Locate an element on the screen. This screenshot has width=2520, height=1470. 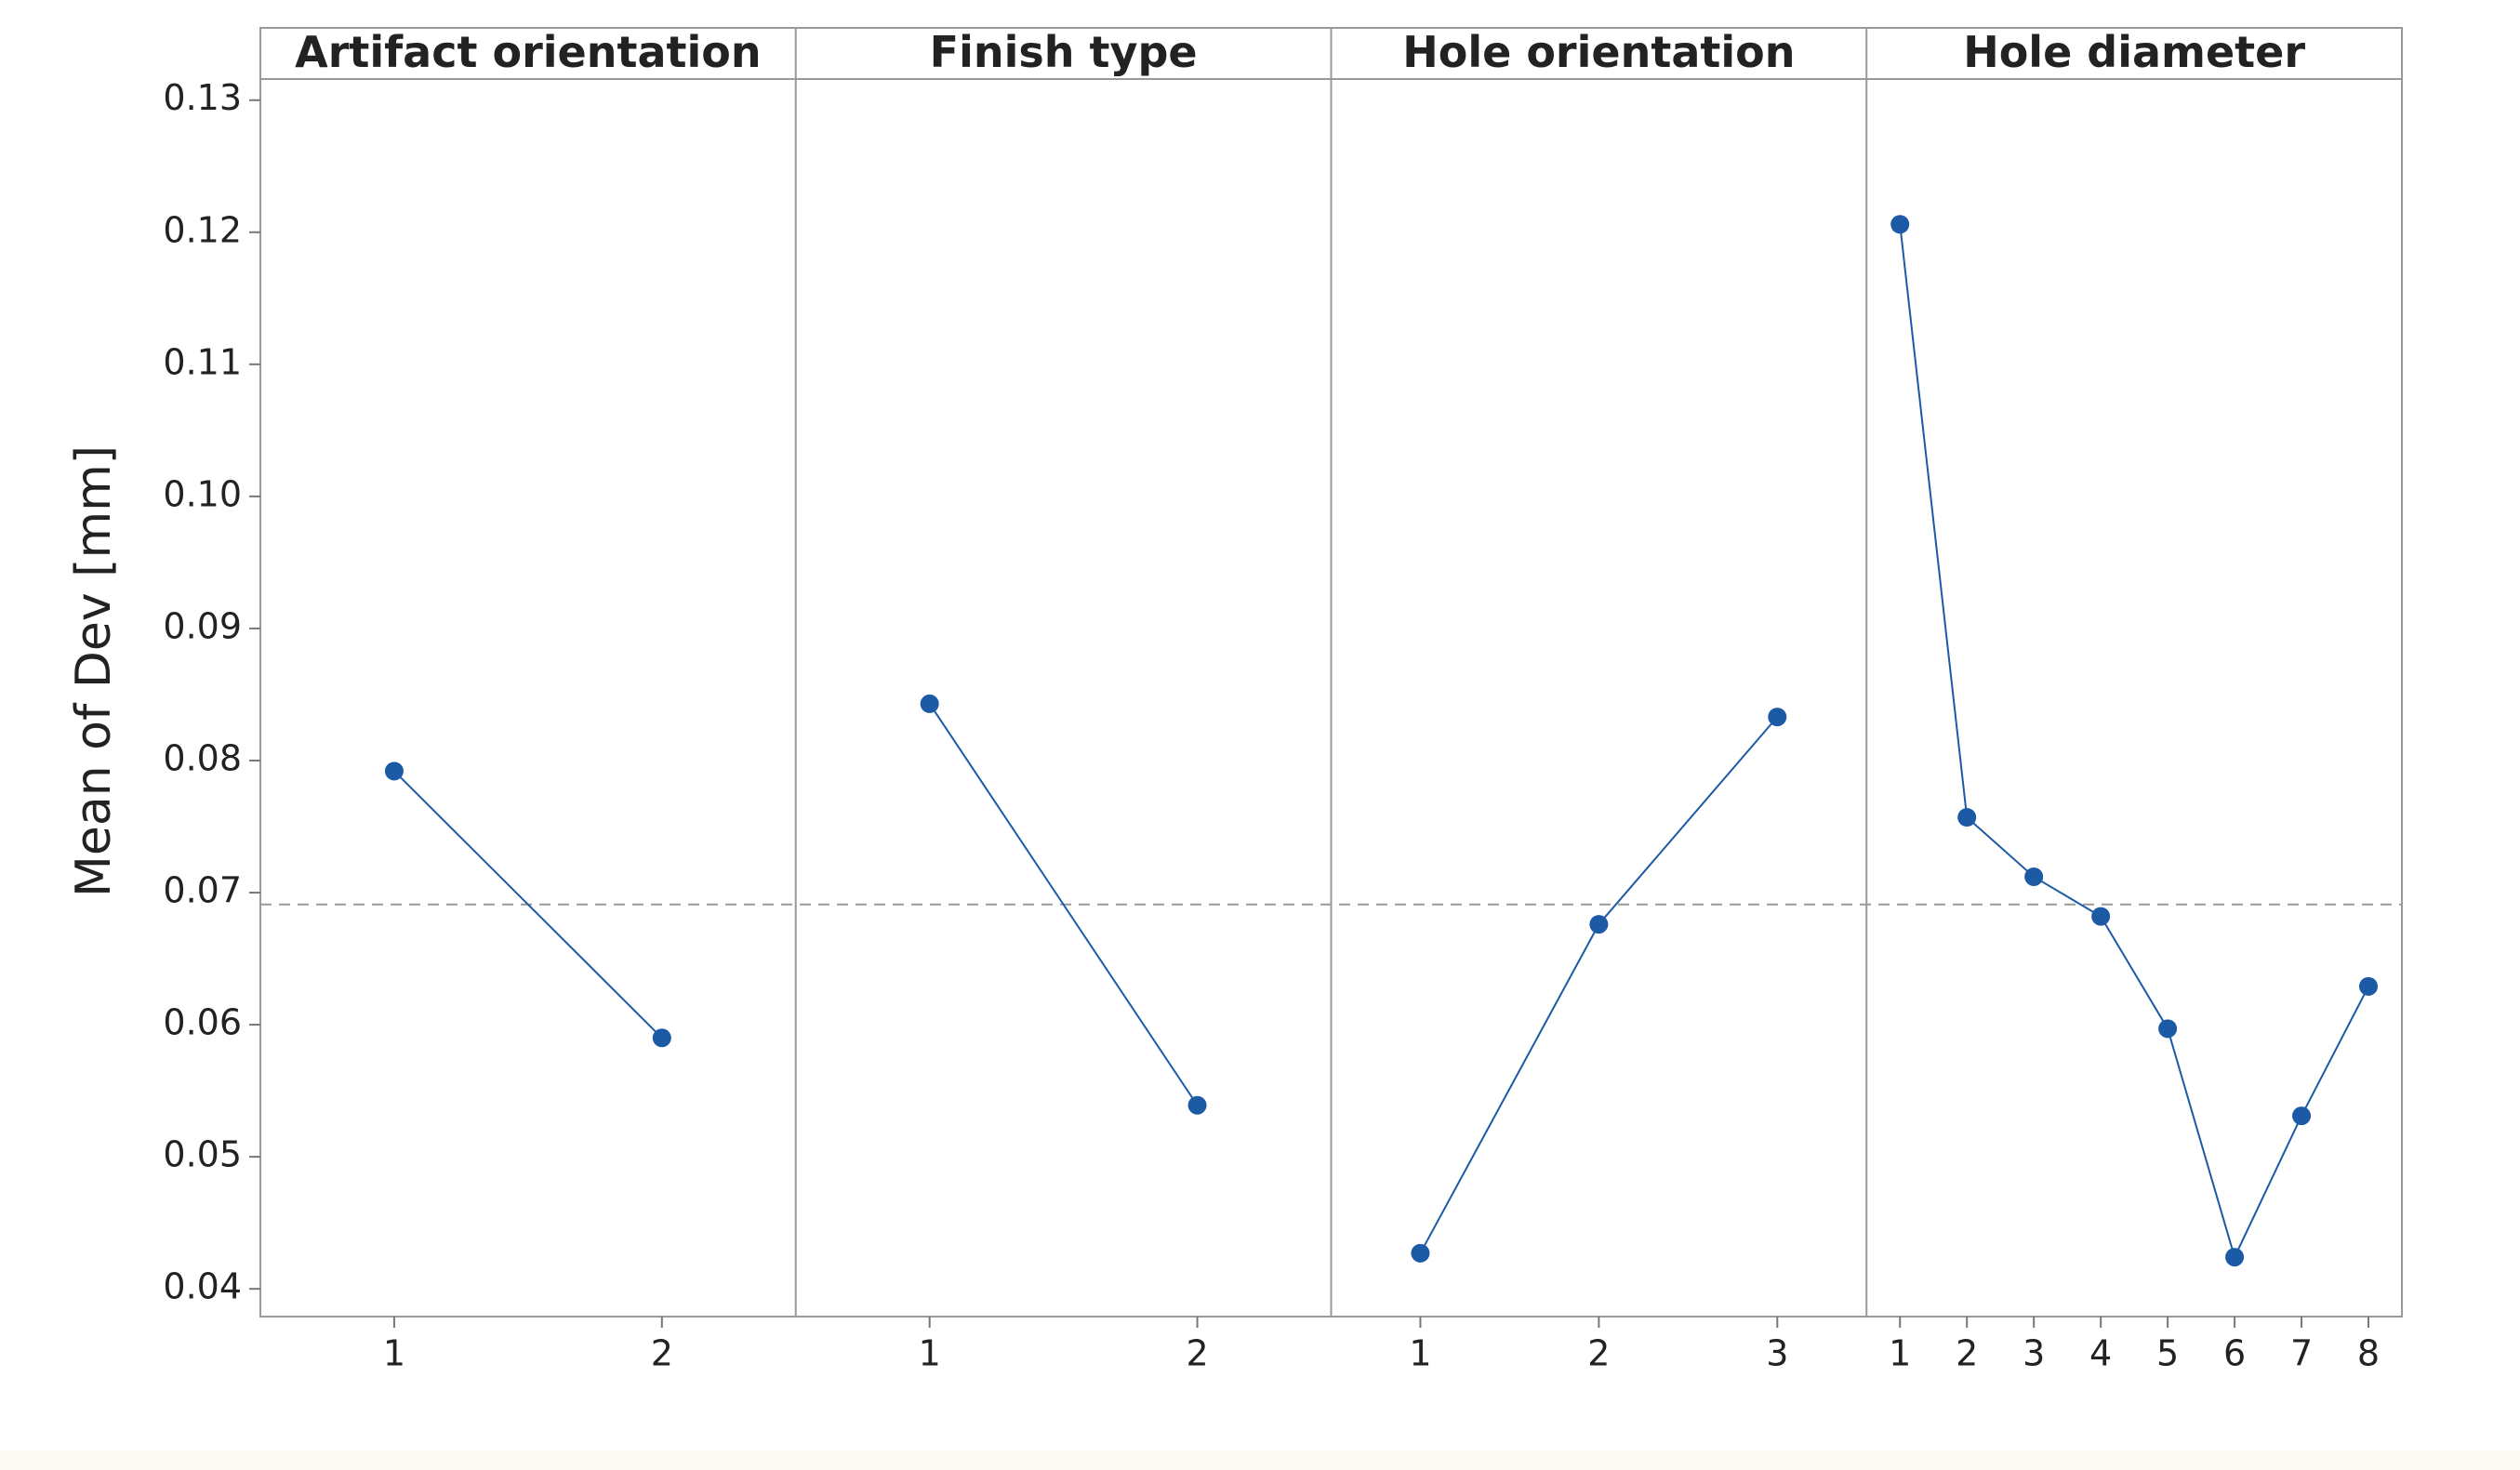
y-tick-label: 0.13 is located at coordinates (202, 97).